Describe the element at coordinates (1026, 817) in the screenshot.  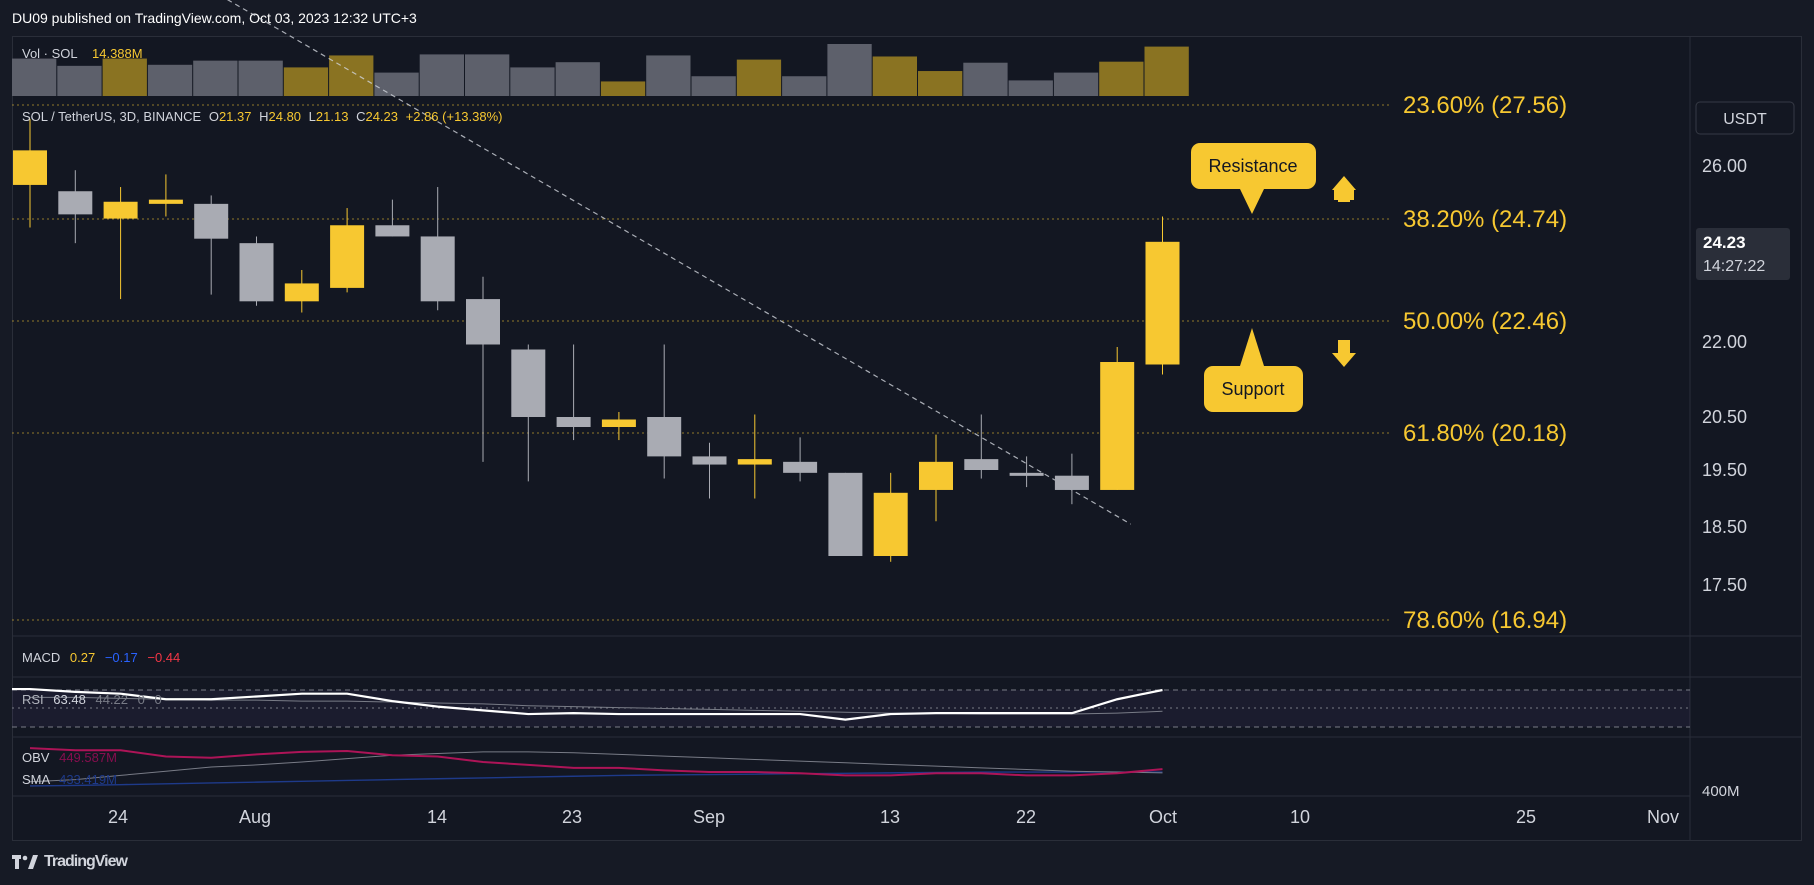
I see `x-tick-label: 22` at that location.